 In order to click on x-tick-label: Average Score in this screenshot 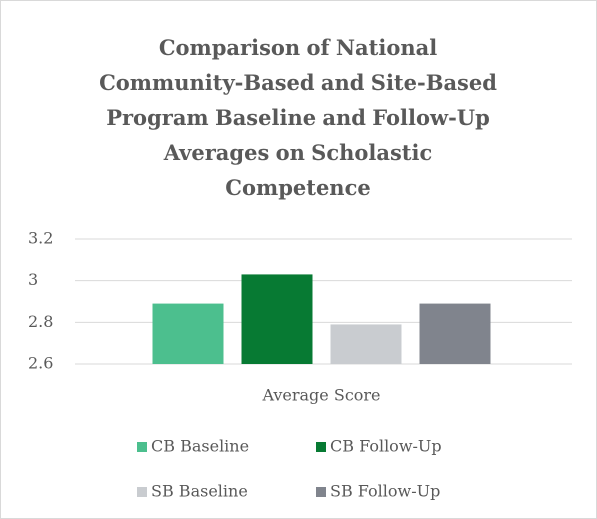, I will do `click(320, 395)`.